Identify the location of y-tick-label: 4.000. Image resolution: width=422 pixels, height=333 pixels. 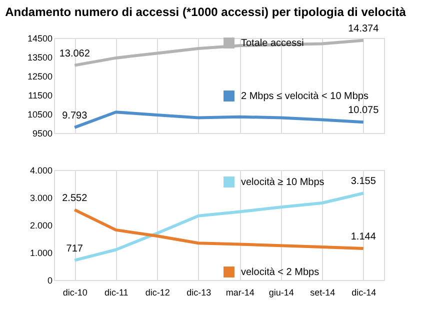
(41, 171).